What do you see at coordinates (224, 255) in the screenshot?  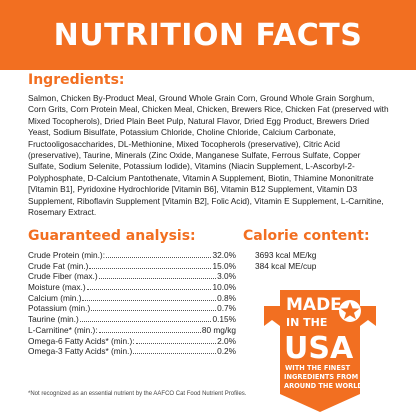 I see `analysis-value: 32.0%` at bounding box center [224, 255].